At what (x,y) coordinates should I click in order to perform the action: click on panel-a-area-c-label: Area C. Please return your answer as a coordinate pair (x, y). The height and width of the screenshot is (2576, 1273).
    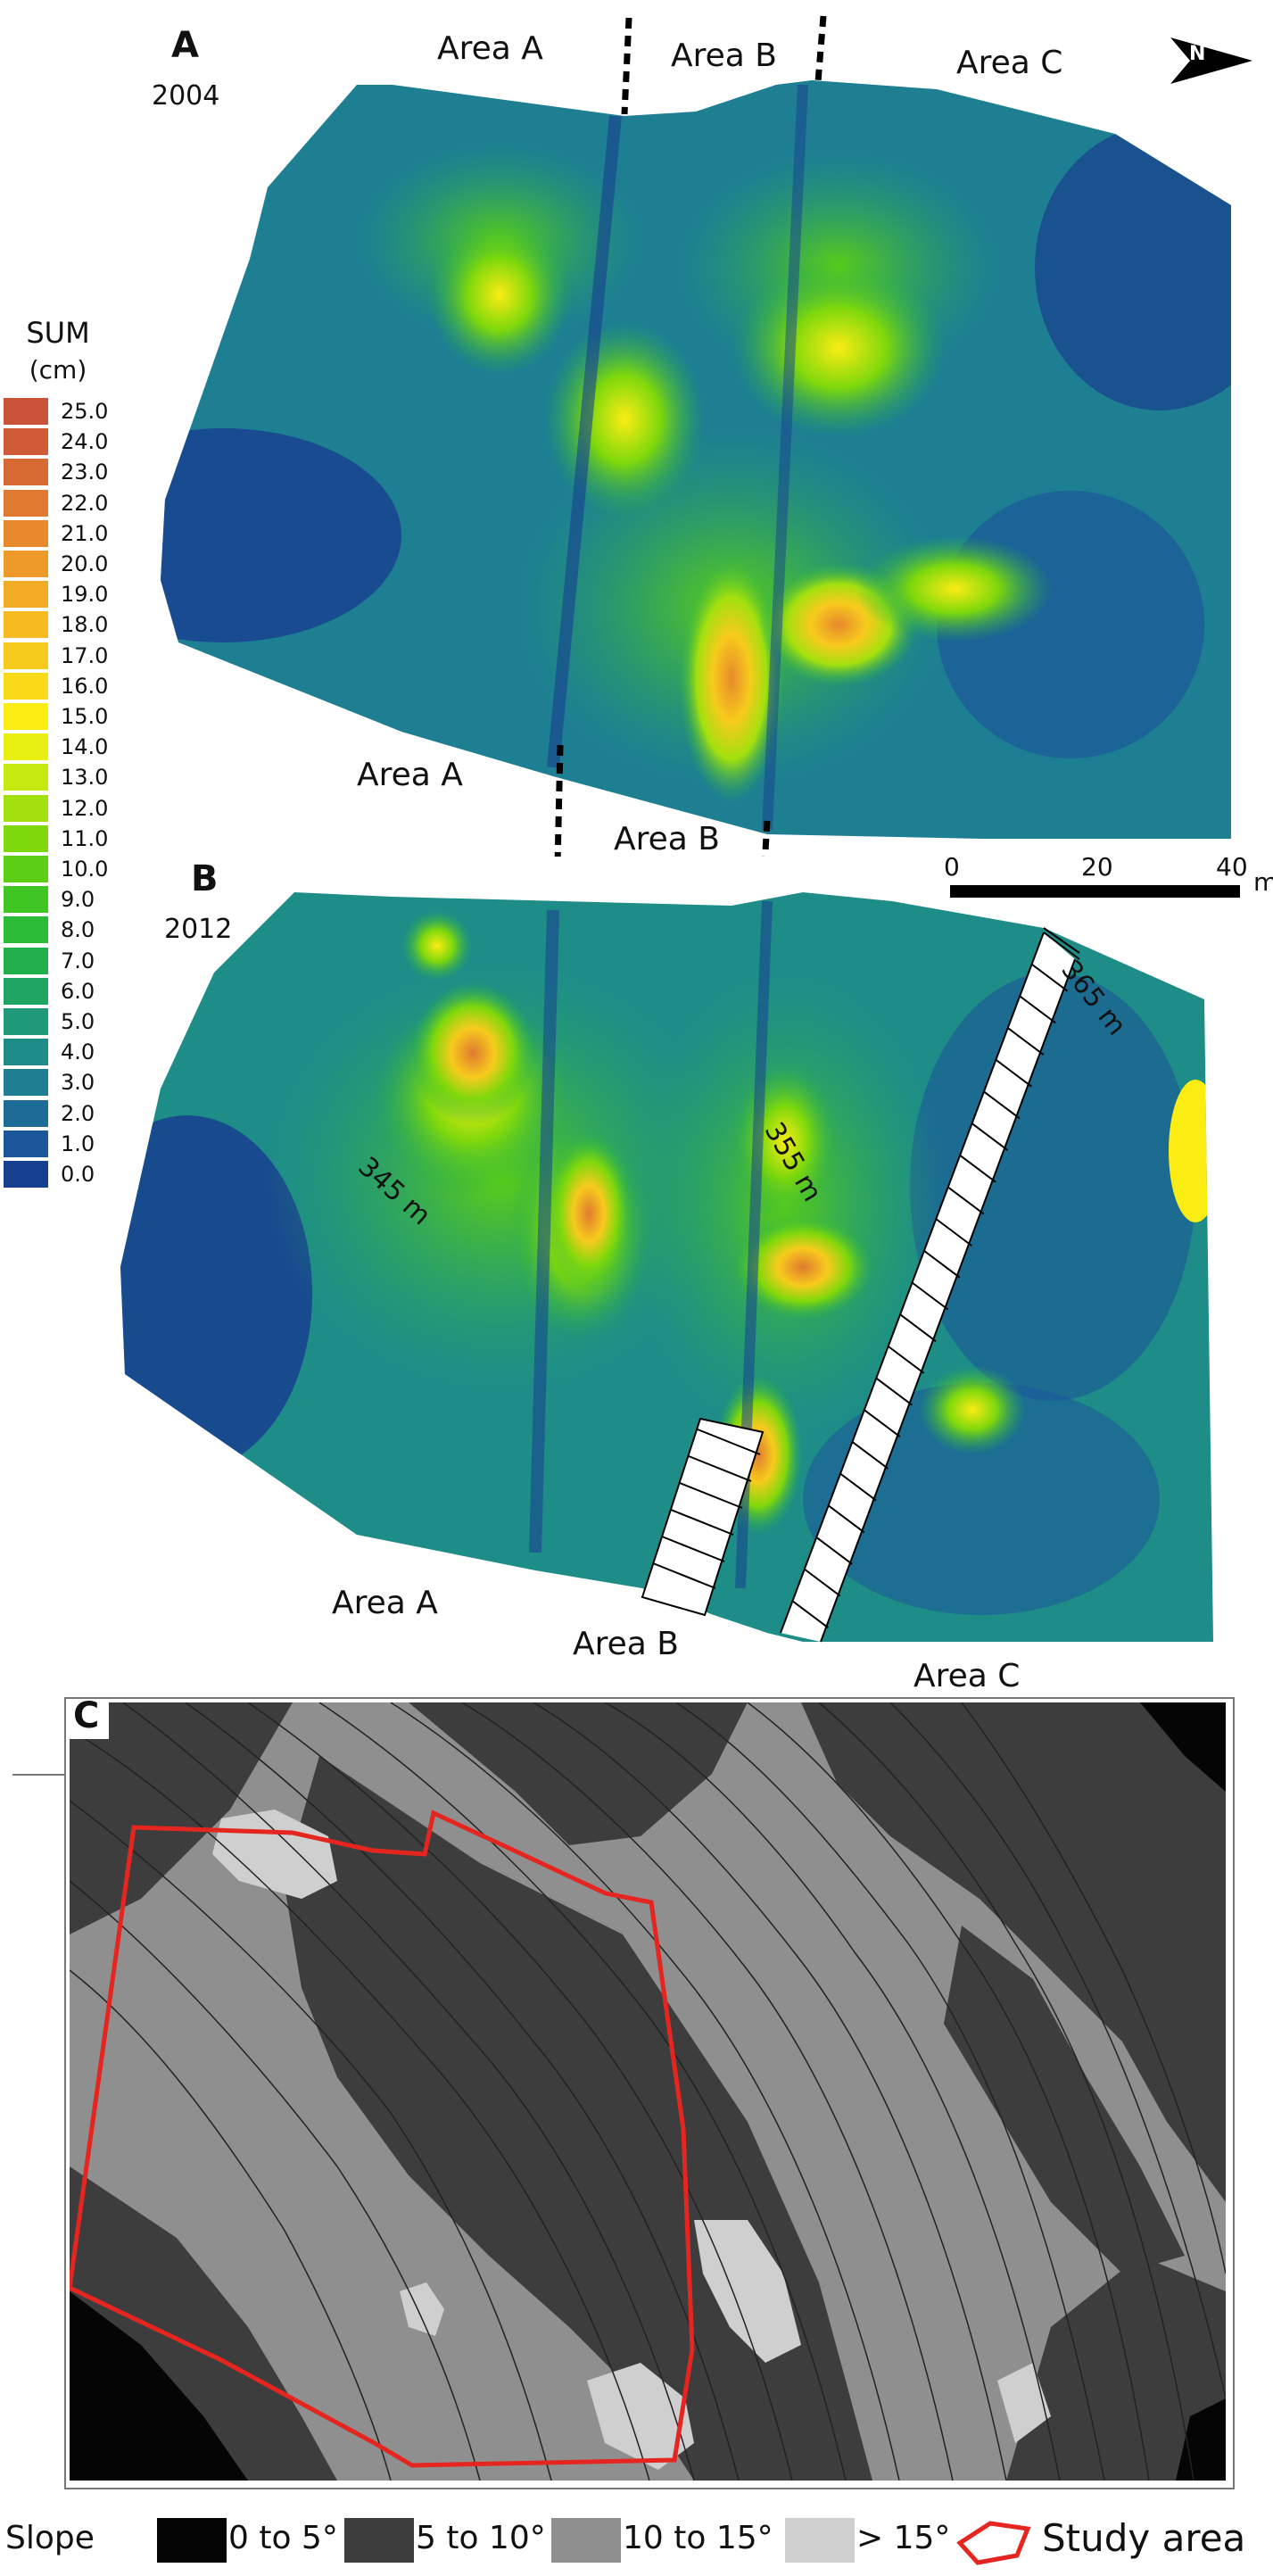
    Looking at the image, I should click on (1009, 63).